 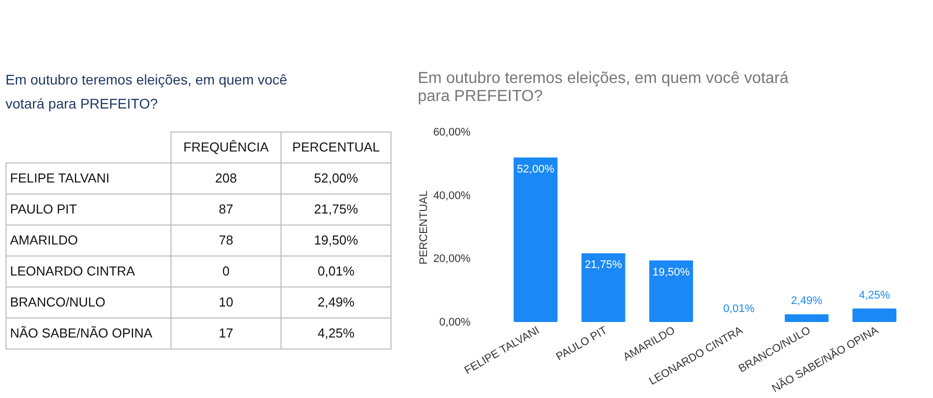 I want to click on data-label: 52,00%, so click(x=535, y=169).